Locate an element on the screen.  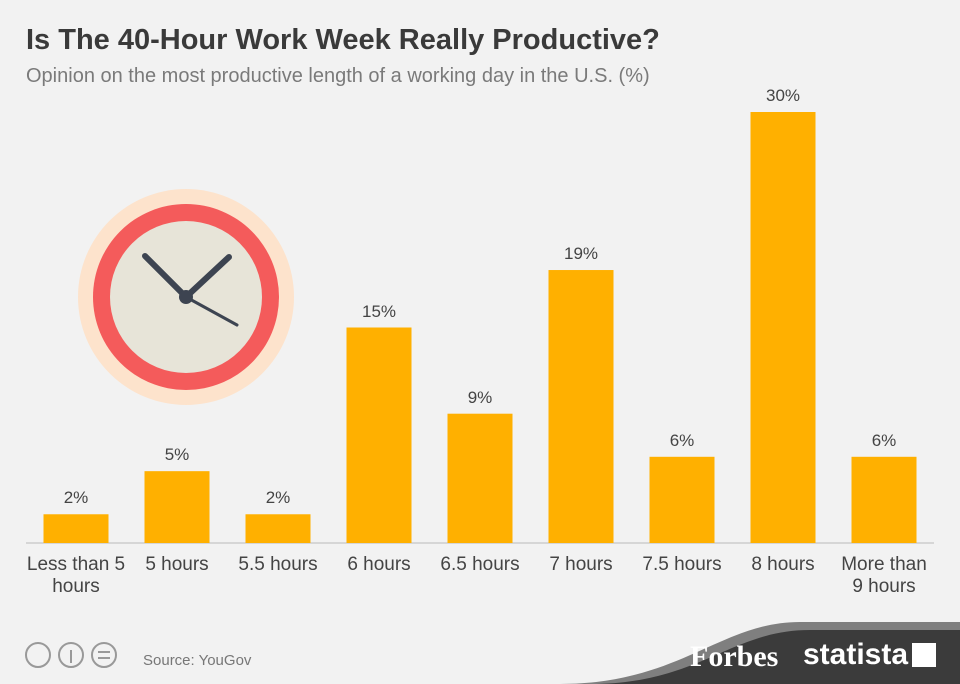
x-tick-label: 6.5 hours is located at coordinates (480, 564).